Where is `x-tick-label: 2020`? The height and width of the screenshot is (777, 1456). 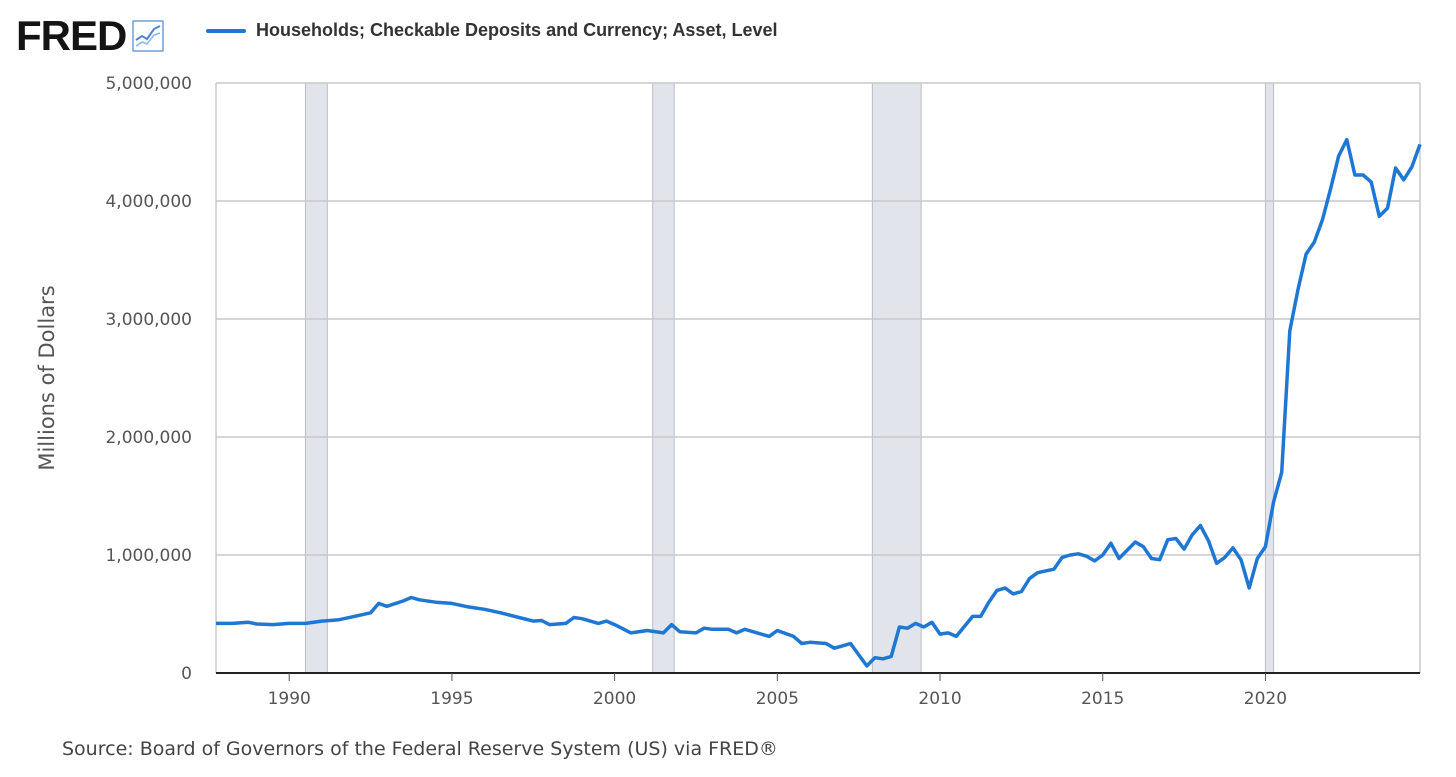
x-tick-label: 2020 is located at coordinates (1265, 699).